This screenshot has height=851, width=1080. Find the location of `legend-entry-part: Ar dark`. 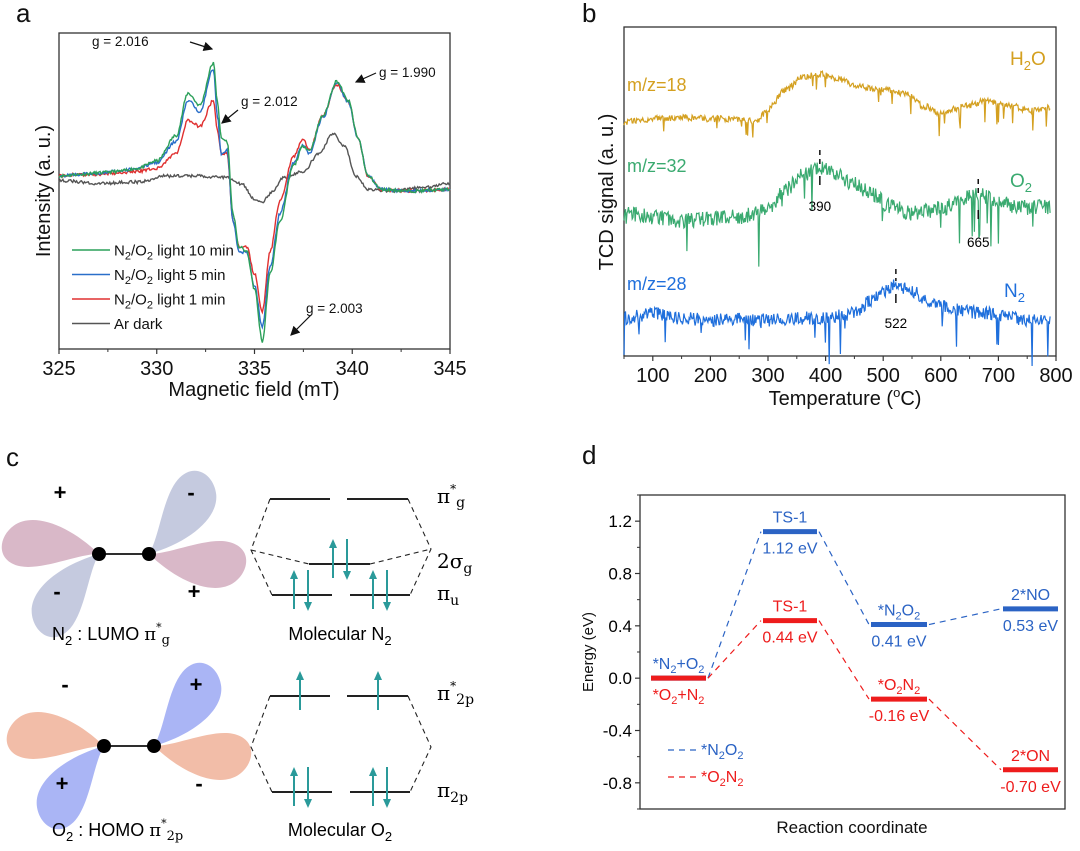

legend-entry-part: Ar dark is located at coordinates (138, 324).